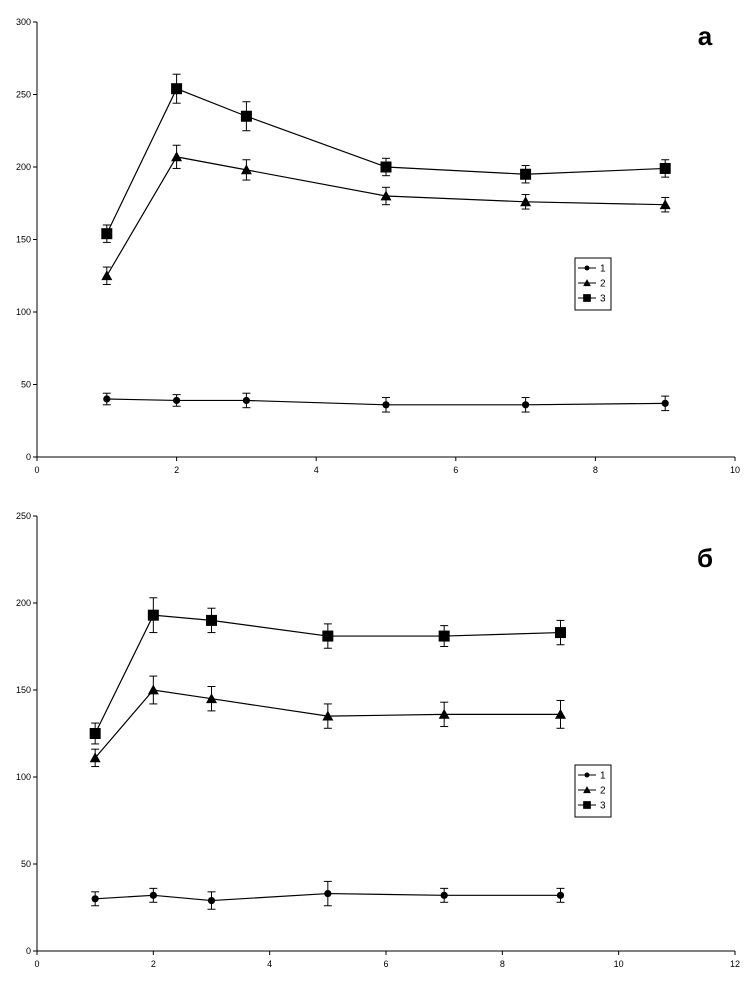 Image resolution: width=755 pixels, height=984 pixels. I want to click on panel-label: б, so click(705, 558).